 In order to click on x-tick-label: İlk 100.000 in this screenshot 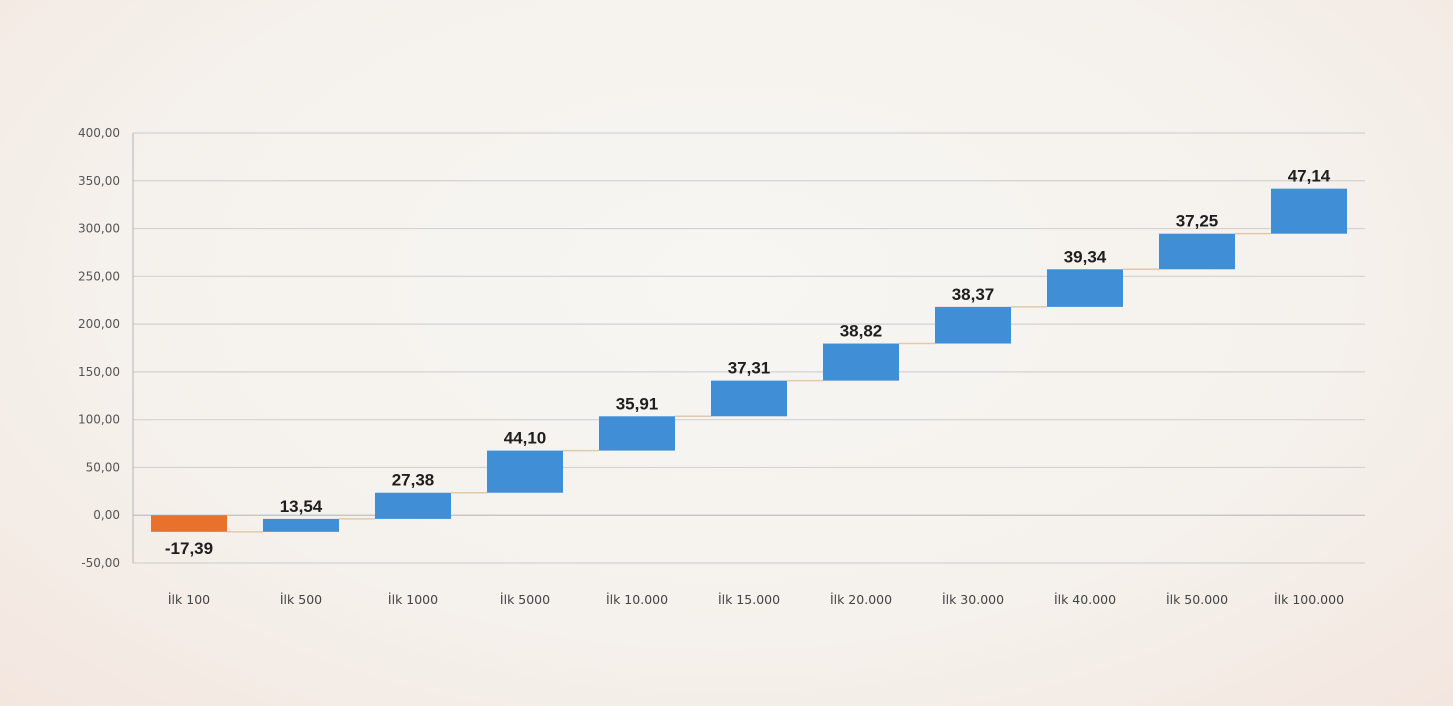, I will do `click(1309, 599)`.